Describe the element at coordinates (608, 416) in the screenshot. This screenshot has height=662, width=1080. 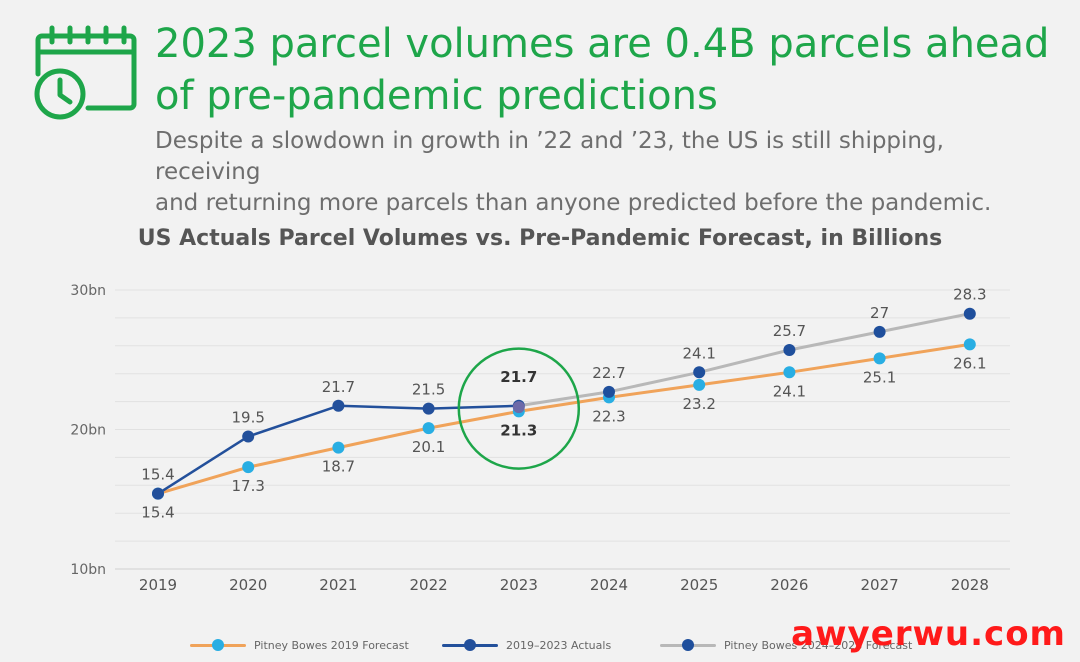
I see `data-label-pb-2019-forecast: 22.3` at that location.